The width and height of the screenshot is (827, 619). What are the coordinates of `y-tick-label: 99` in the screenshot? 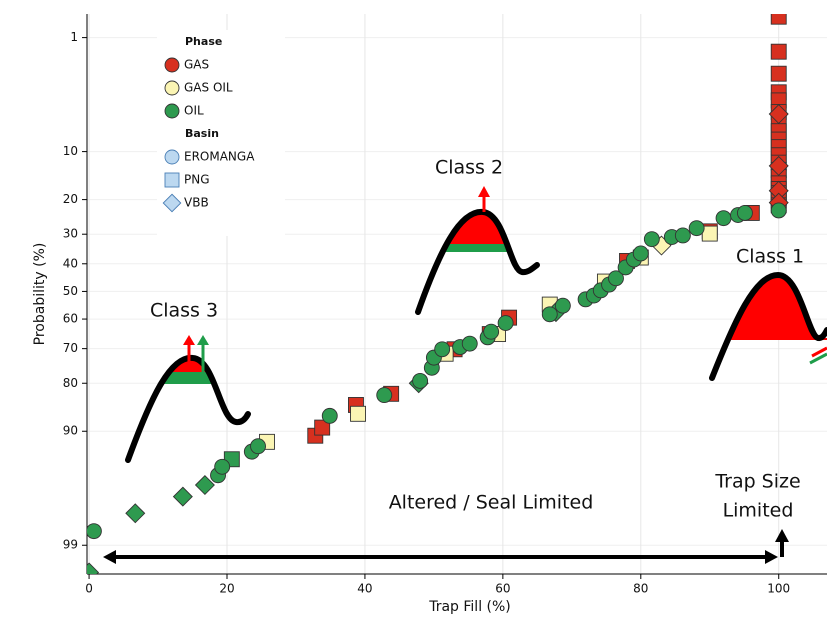 It's located at (70, 545).